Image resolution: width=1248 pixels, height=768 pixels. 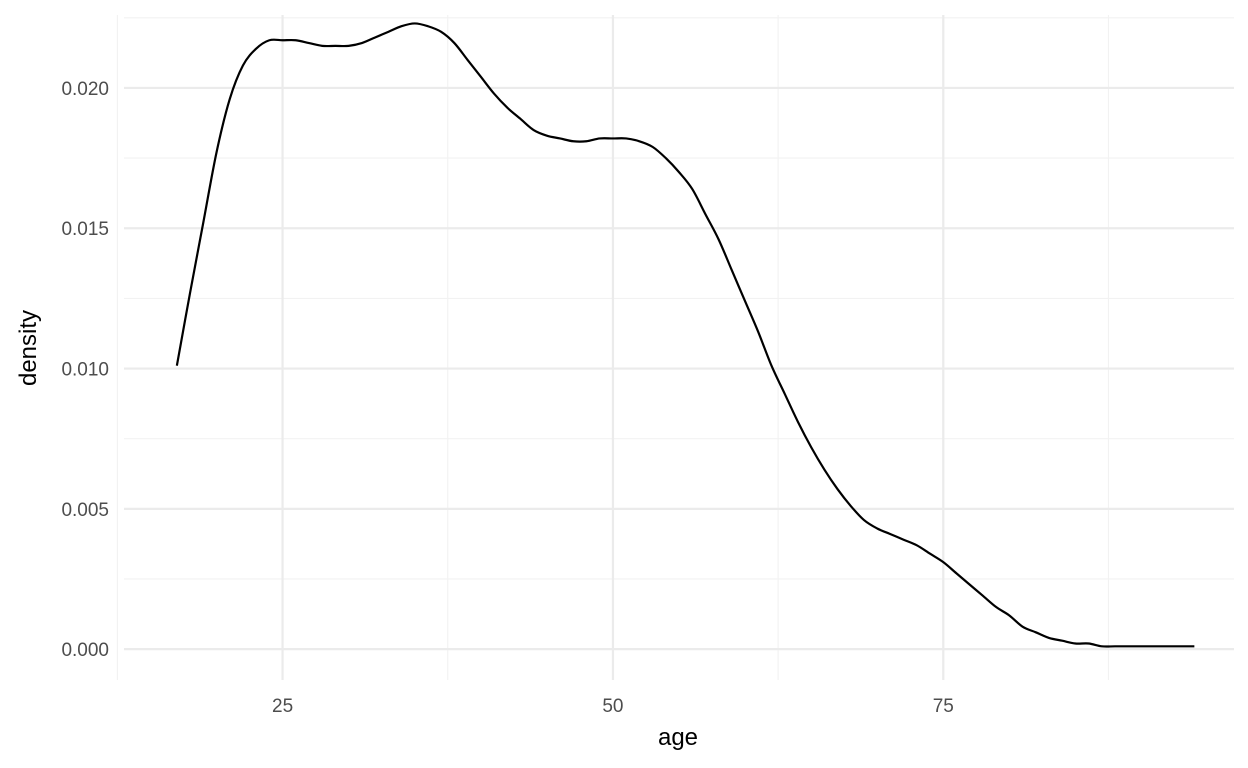 I want to click on y-axis-title: density, so click(x=28, y=348).